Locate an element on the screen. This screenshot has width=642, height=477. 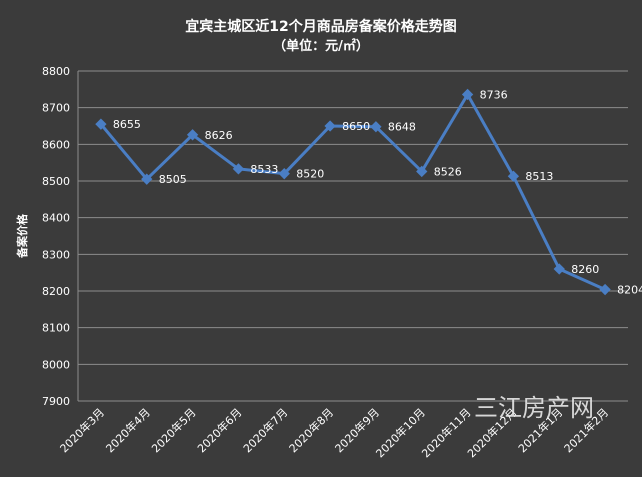
y-tick-label: 8800 is located at coordinates (56, 71).